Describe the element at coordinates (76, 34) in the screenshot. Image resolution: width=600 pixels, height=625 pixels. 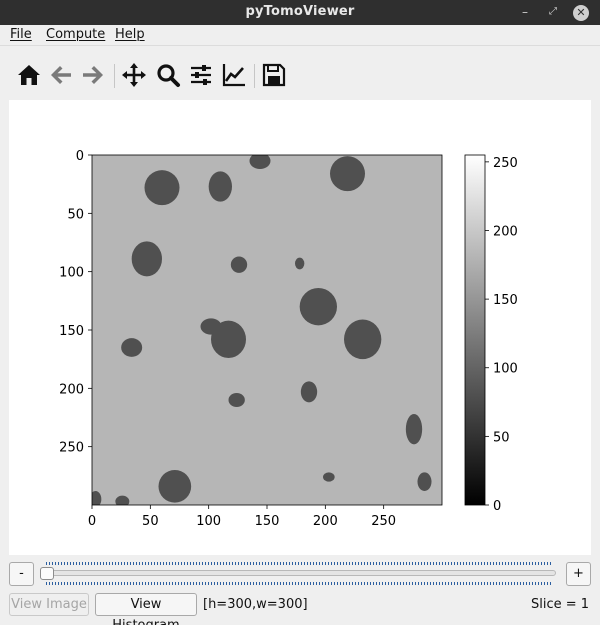
I see `menu-compute: Compute` at that location.